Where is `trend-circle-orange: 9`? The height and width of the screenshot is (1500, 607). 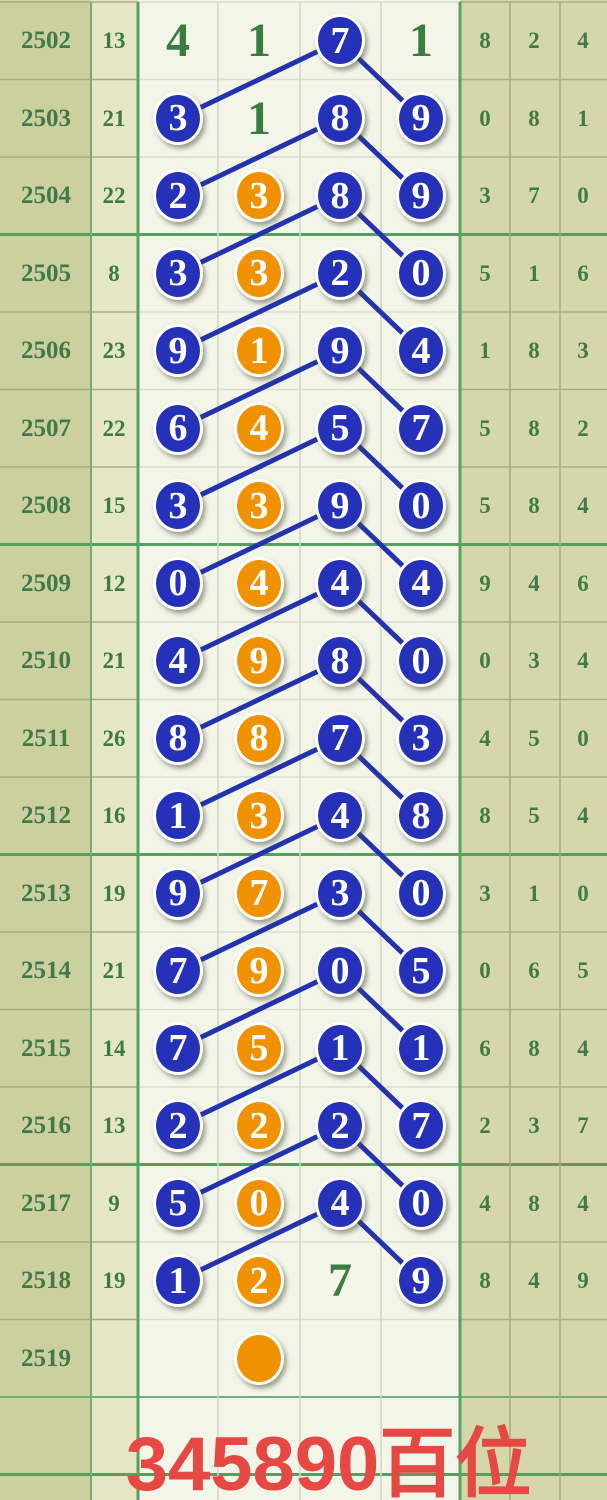 trend-circle-orange: 9 is located at coordinates (259, 661).